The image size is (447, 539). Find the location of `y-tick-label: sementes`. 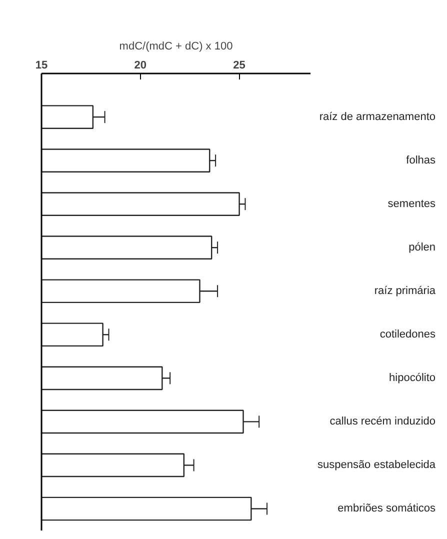

y-tick-label: sementes is located at coordinates (412, 204).